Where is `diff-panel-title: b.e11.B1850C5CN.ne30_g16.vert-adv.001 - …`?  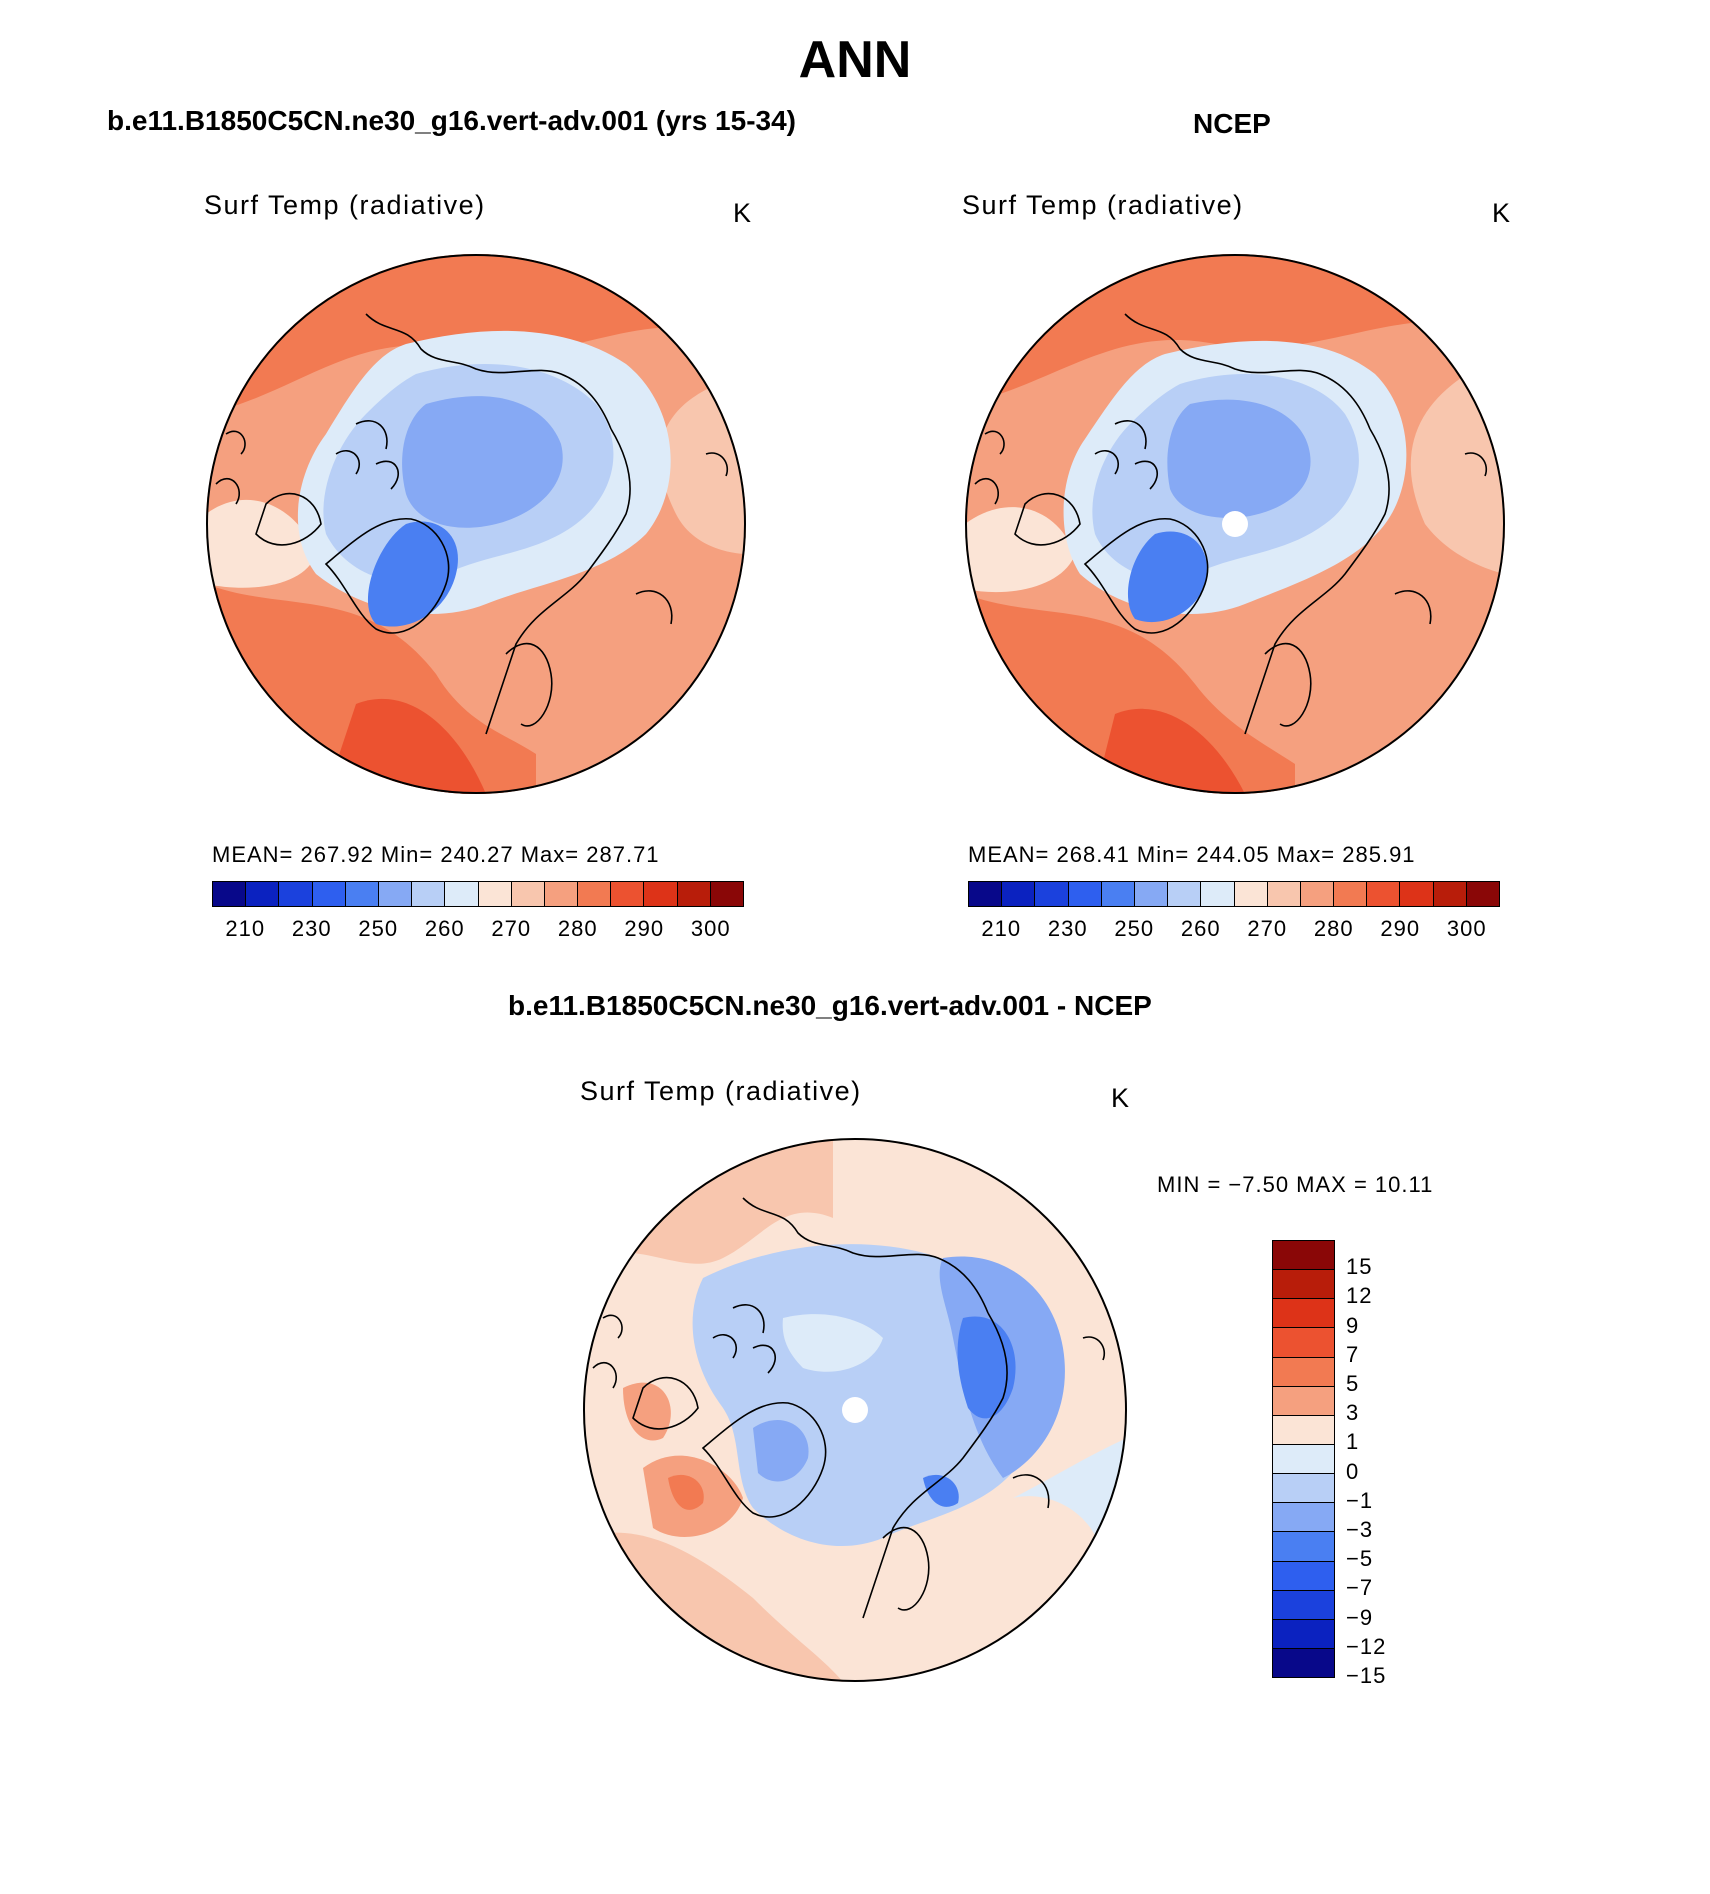
diff-panel-title: b.e11.B1850C5CN.ne30_g16.vert-adv.001 - … is located at coordinates (830, 1005).